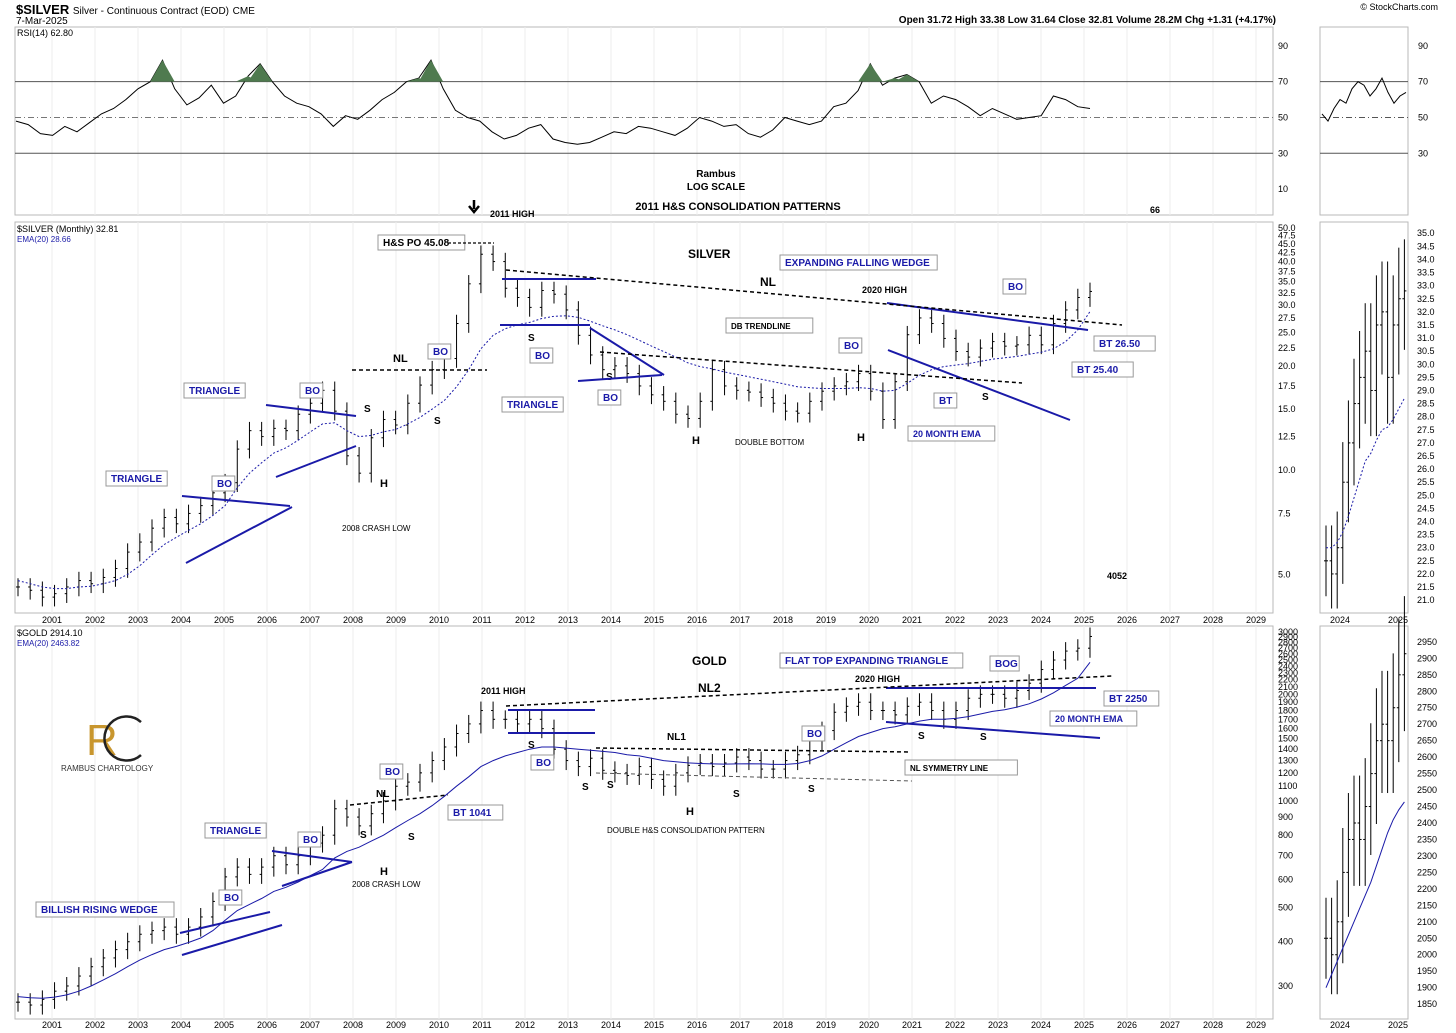 Image resolution: width=1456 pixels, height=1033 pixels. I want to click on gold-title: GOLD, so click(709, 661).